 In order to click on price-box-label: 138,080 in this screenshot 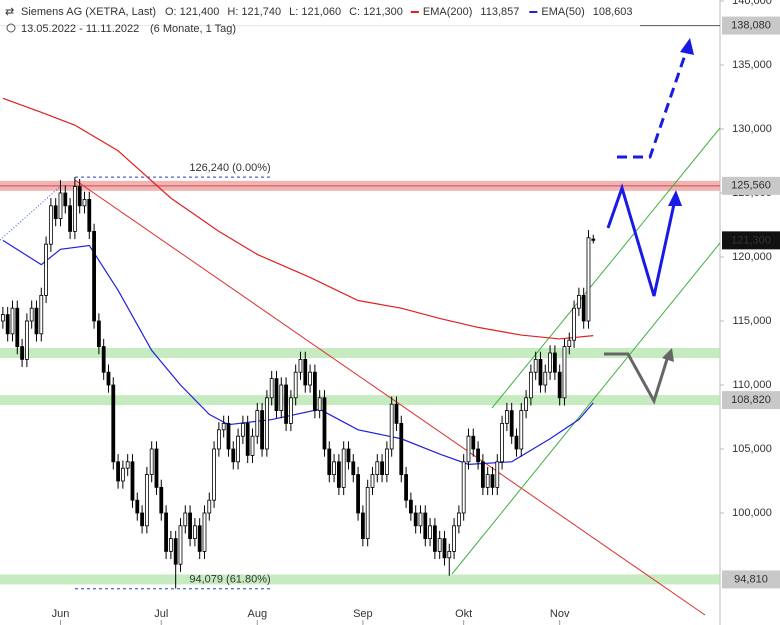, I will do `click(751, 25)`.